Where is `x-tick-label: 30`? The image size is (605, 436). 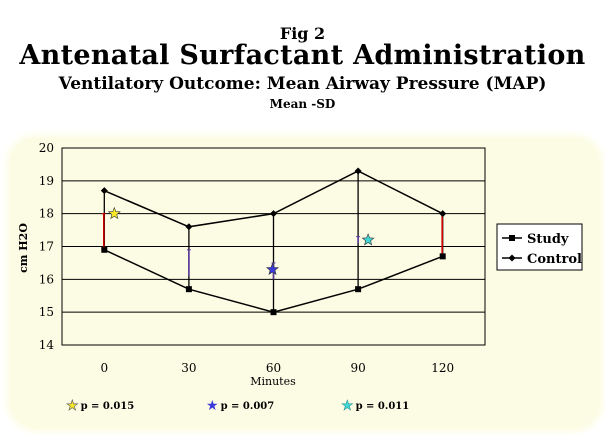
x-tick-label: 30 is located at coordinates (188, 368).